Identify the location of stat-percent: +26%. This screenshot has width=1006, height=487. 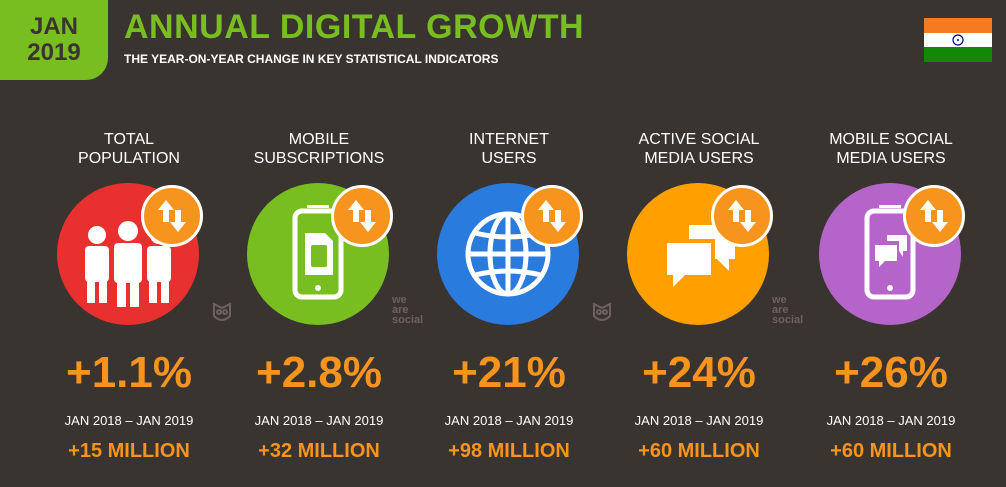
(891, 372).